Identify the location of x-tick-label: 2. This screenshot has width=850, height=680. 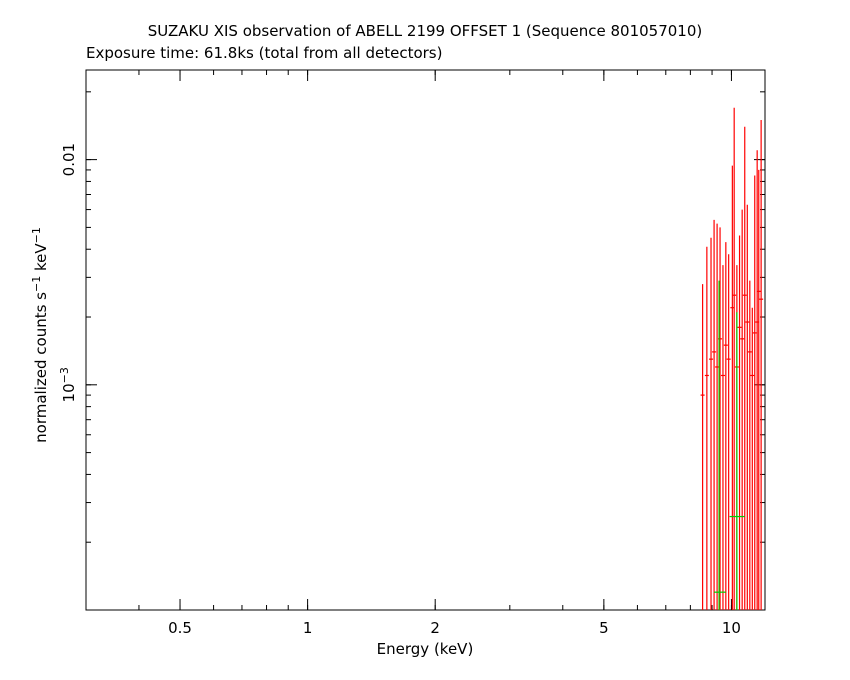
(435, 628).